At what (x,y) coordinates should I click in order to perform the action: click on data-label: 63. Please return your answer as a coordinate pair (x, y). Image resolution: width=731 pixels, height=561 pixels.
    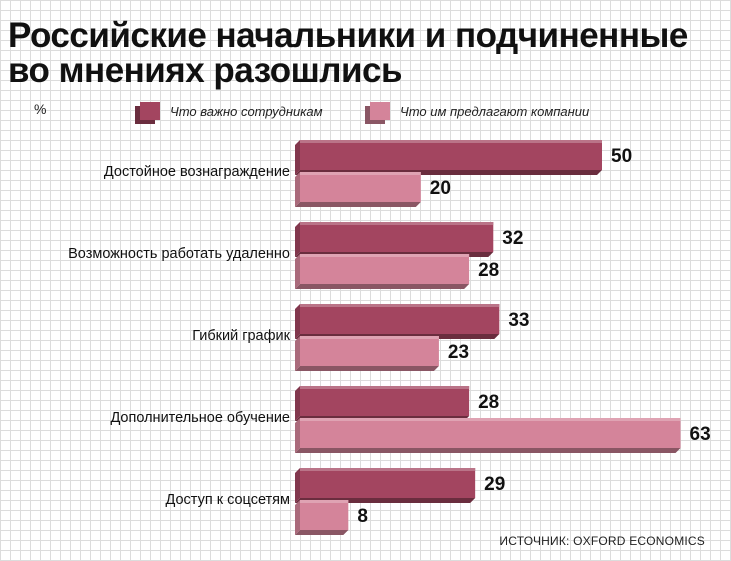
    Looking at the image, I should click on (700, 434).